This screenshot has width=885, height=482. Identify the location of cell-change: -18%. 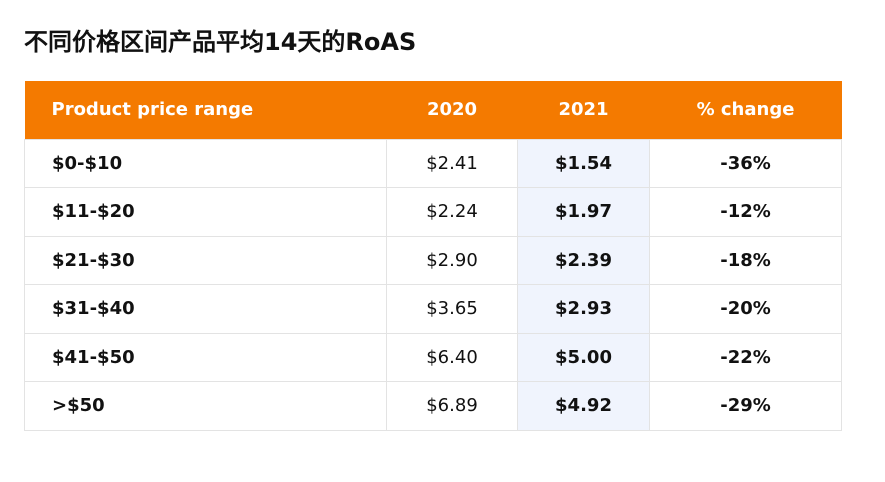
(745, 260).